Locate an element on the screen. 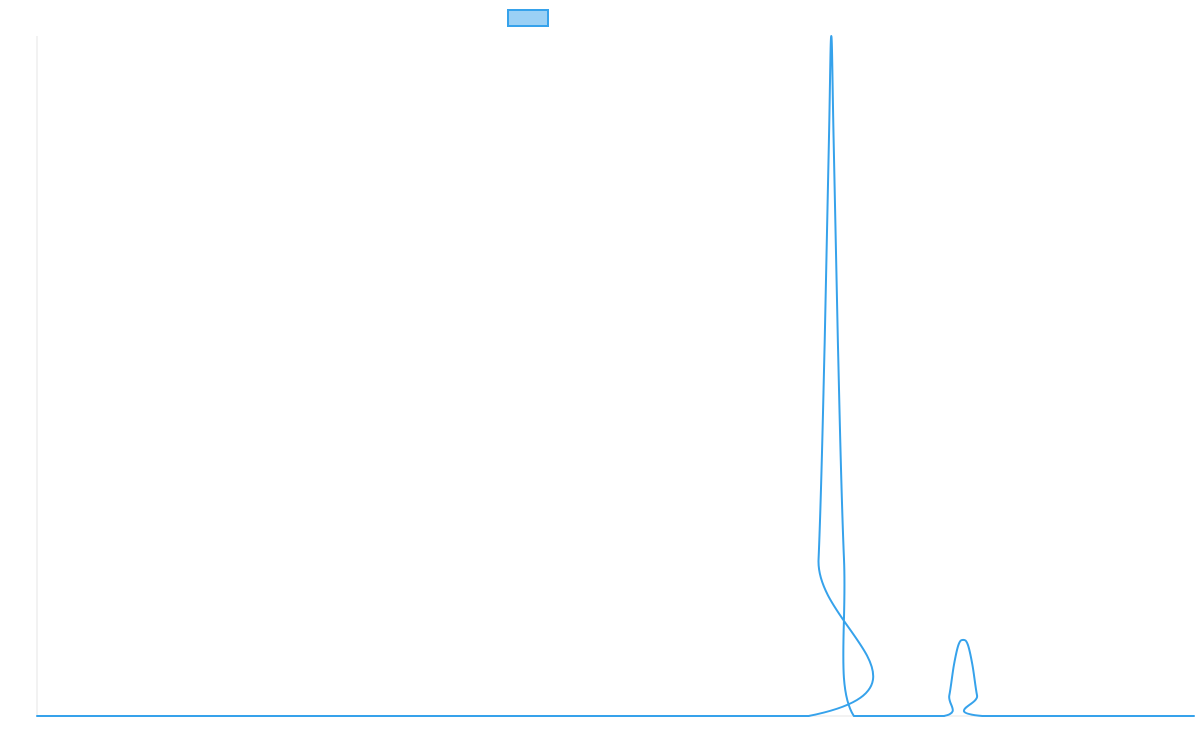 This screenshot has width=1200, height=750. legend-swatch is located at coordinates (528, 18).